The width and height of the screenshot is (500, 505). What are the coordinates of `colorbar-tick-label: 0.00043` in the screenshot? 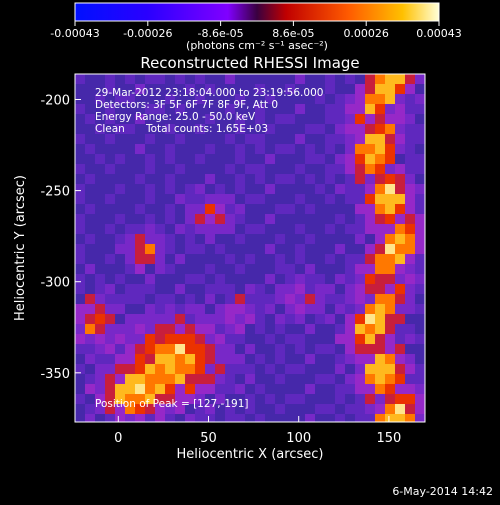 It's located at (439, 33).